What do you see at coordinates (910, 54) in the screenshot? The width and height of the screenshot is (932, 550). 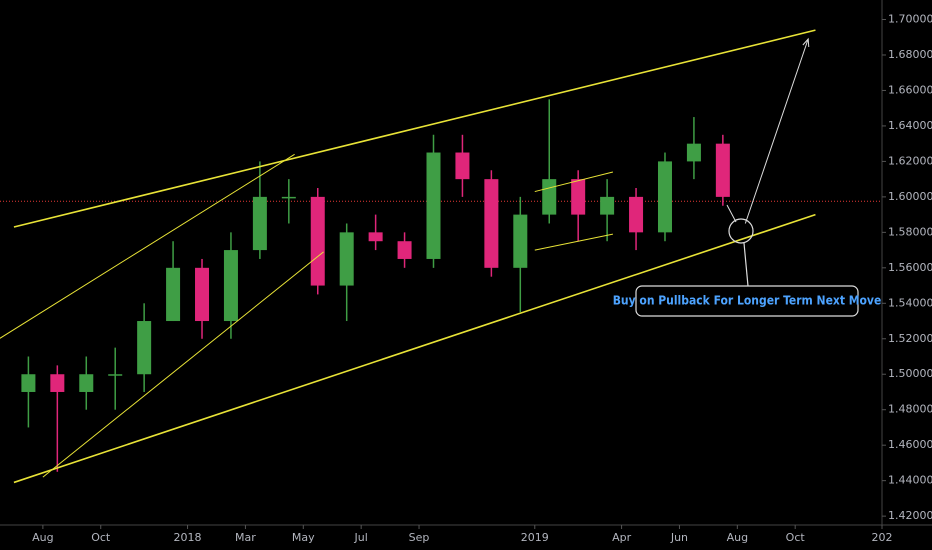 I see `y-tick-label: 1.68000` at bounding box center [910, 54].